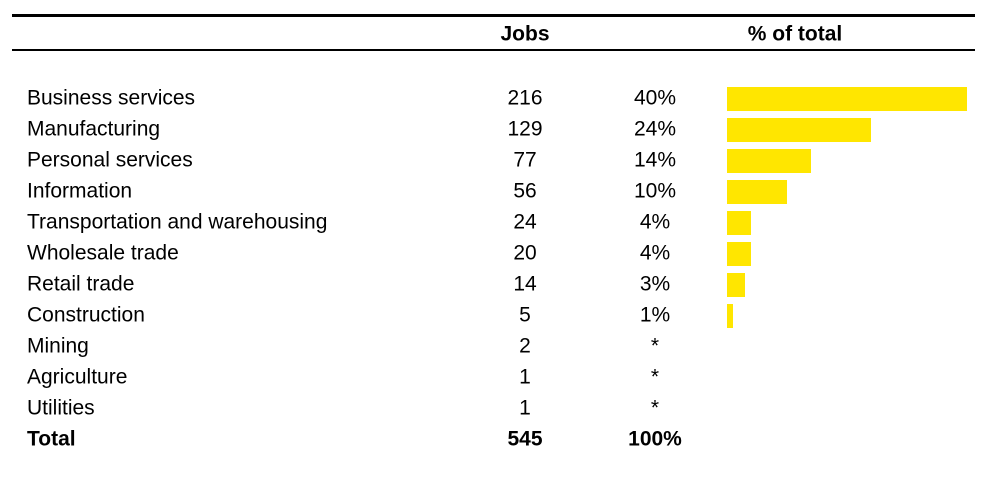 This screenshot has height=478, width=989. I want to click on jobs: 20, so click(524, 253).